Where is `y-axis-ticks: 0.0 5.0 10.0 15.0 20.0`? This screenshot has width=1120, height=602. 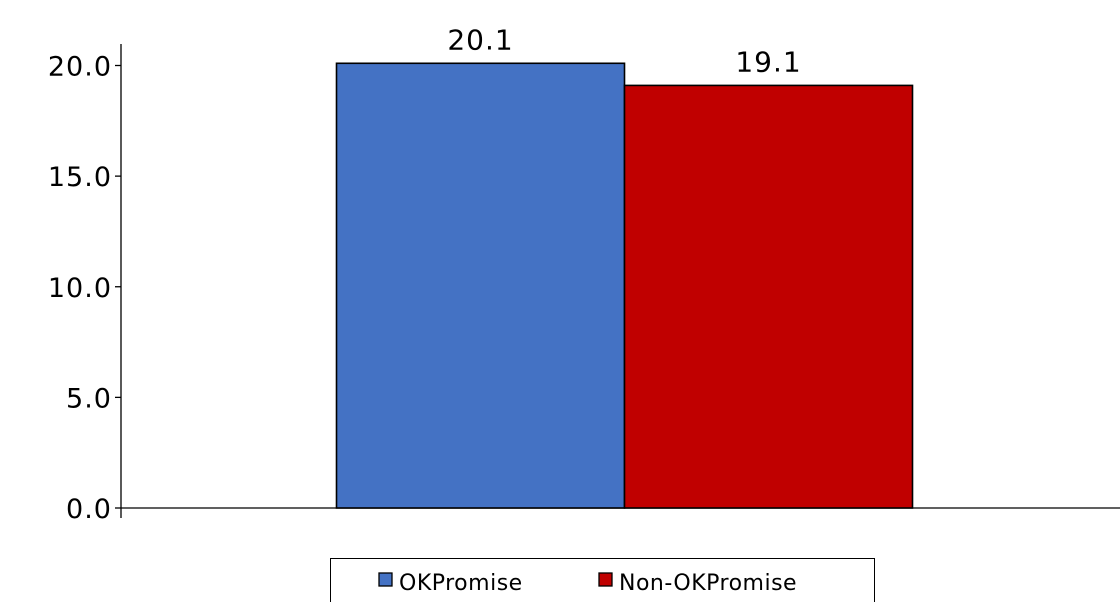 y-axis-ticks: 0.0 5.0 10.0 15.0 20.0 is located at coordinates (84, 288).